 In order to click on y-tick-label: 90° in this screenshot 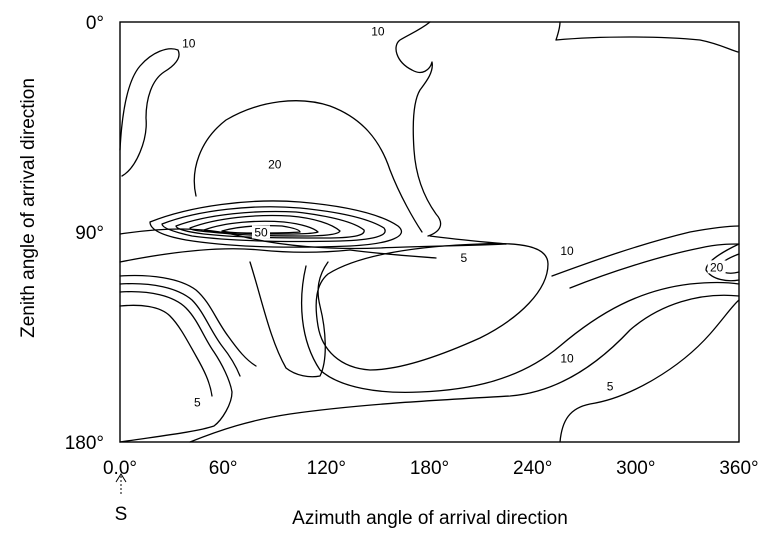, I will do `click(89, 233)`.